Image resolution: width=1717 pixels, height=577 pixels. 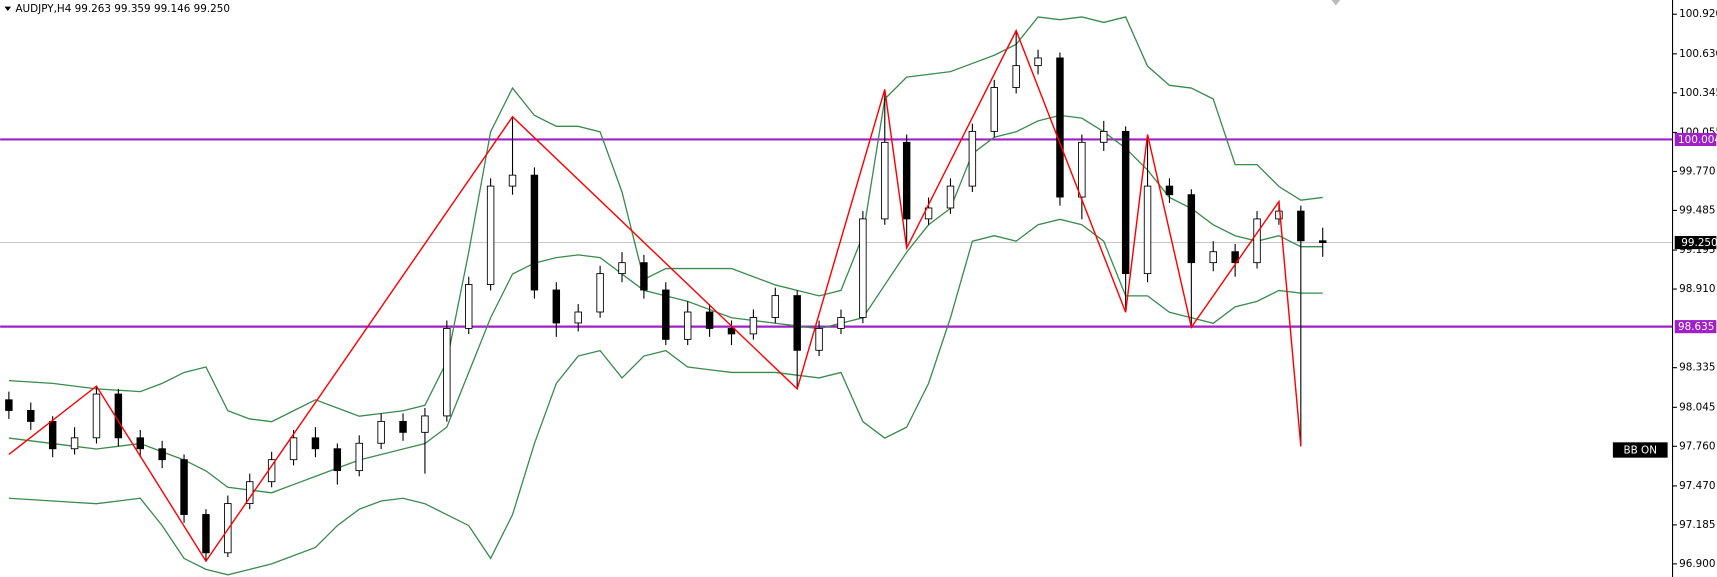 What do you see at coordinates (1336, 3) in the screenshot?
I see `shift-marker` at bounding box center [1336, 3].